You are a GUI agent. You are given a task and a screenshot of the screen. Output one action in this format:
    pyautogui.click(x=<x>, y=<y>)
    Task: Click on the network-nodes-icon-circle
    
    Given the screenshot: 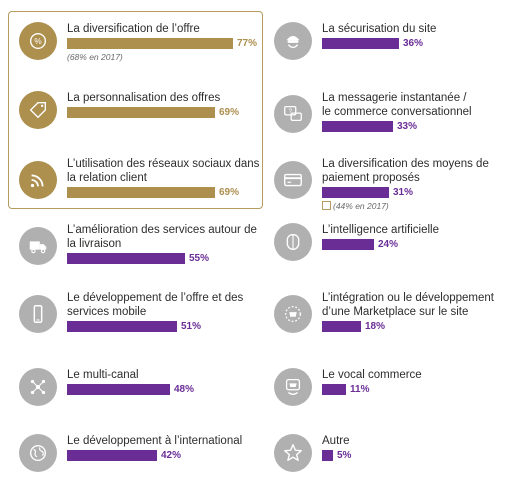 What is the action you would take?
    pyautogui.click(x=38, y=387)
    